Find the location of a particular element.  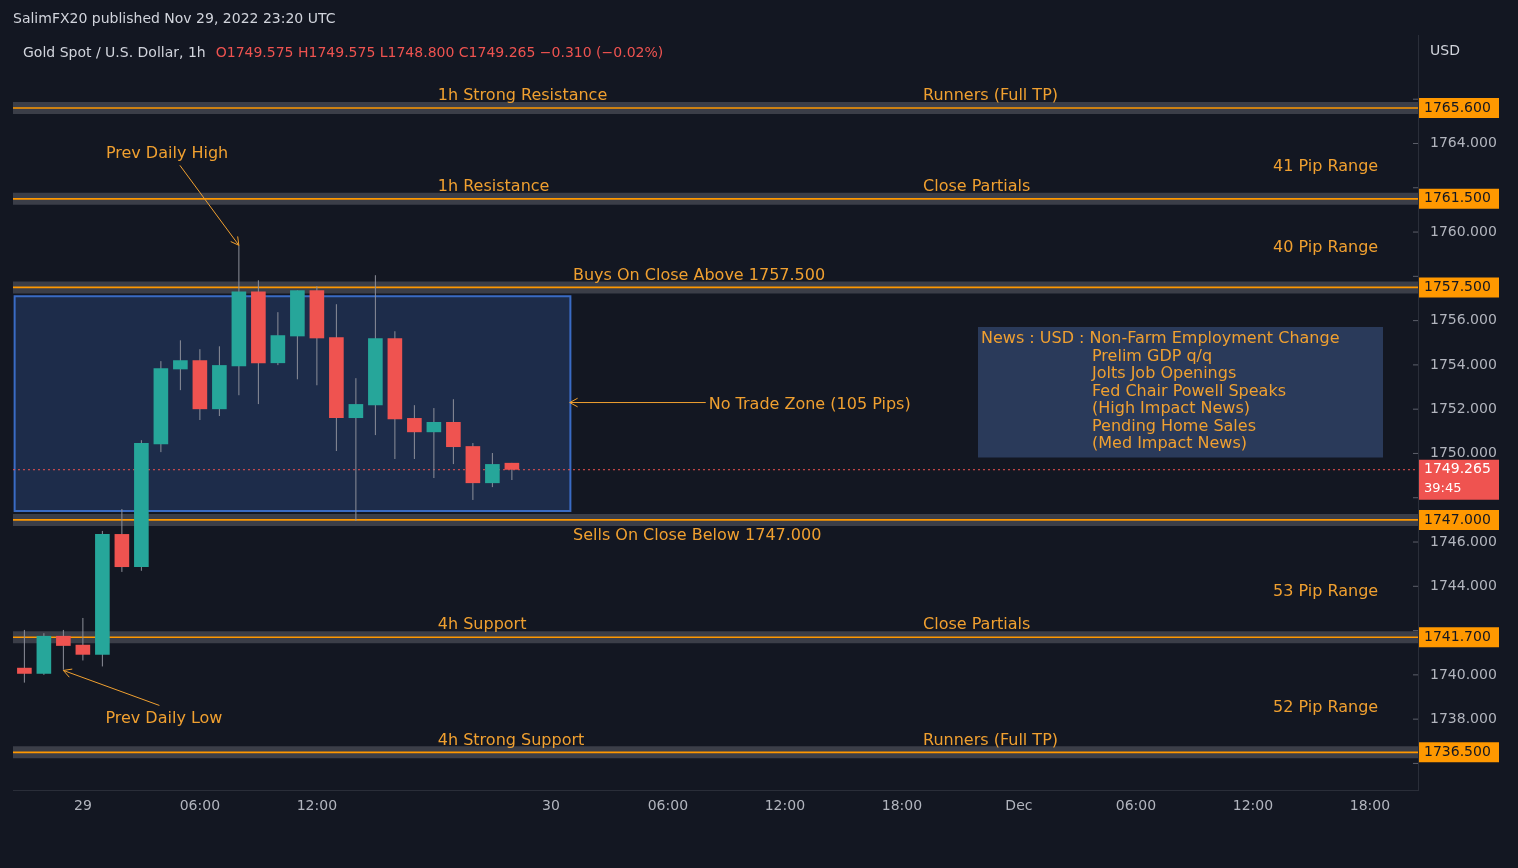

annotation: Fed Chair Powell Speaks is located at coordinates (1189, 390).